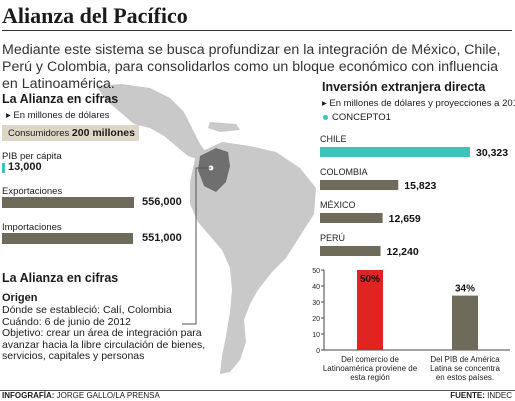 The height and width of the screenshot is (401, 515). I want to click on caribbean-island-shape, so click(224, 127).